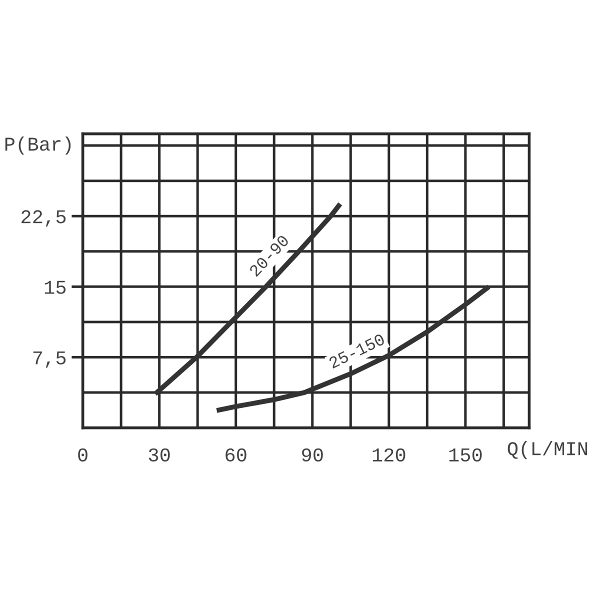 The image size is (600, 600). Describe the element at coordinates (83, 455) in the screenshot. I see `x-tick-label: 0` at that location.